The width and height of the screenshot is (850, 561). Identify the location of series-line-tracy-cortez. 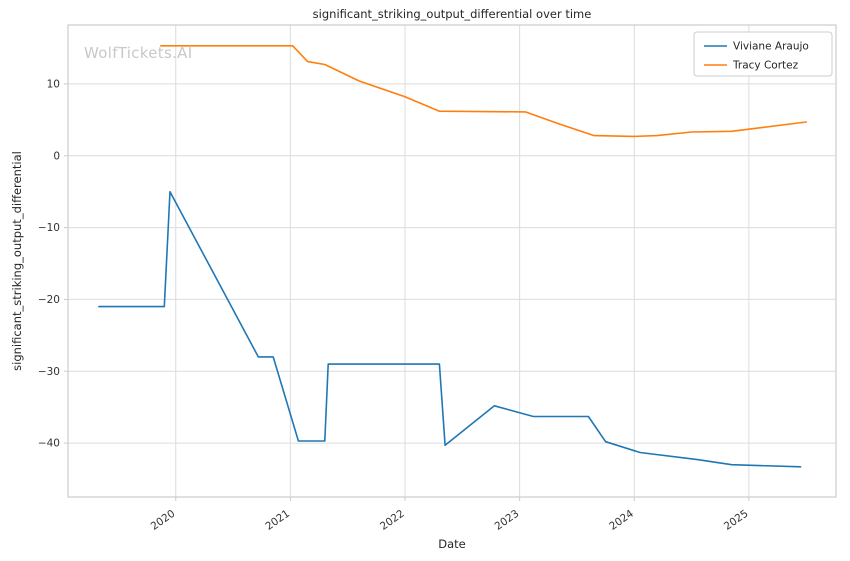
(484, 91).